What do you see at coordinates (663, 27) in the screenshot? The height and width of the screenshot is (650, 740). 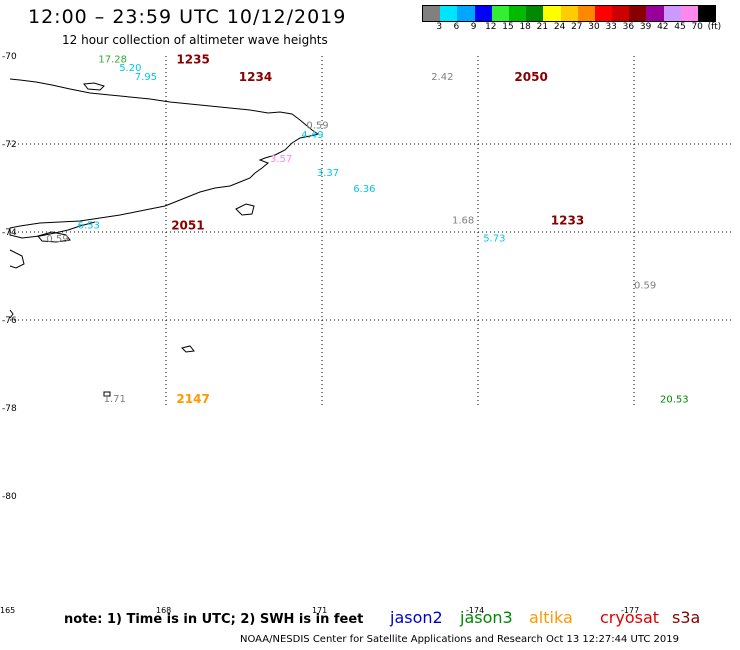 I see `color-scale-label: 42` at bounding box center [663, 27].